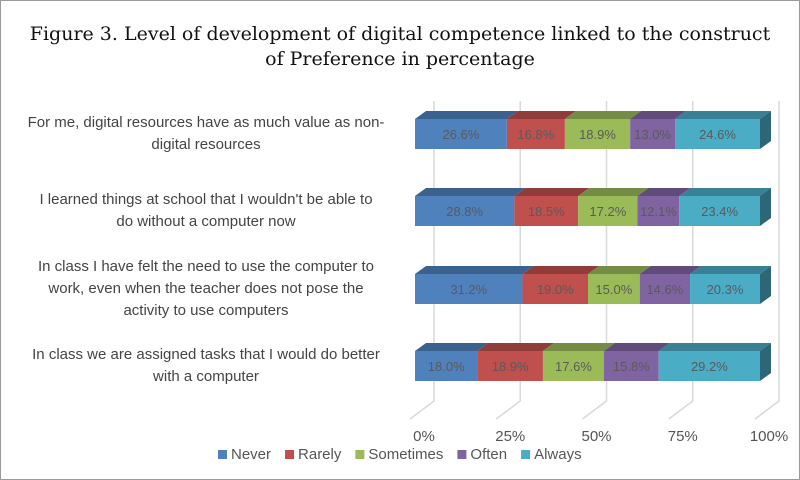  I want to click on data-label: 15.0%, so click(613, 289).